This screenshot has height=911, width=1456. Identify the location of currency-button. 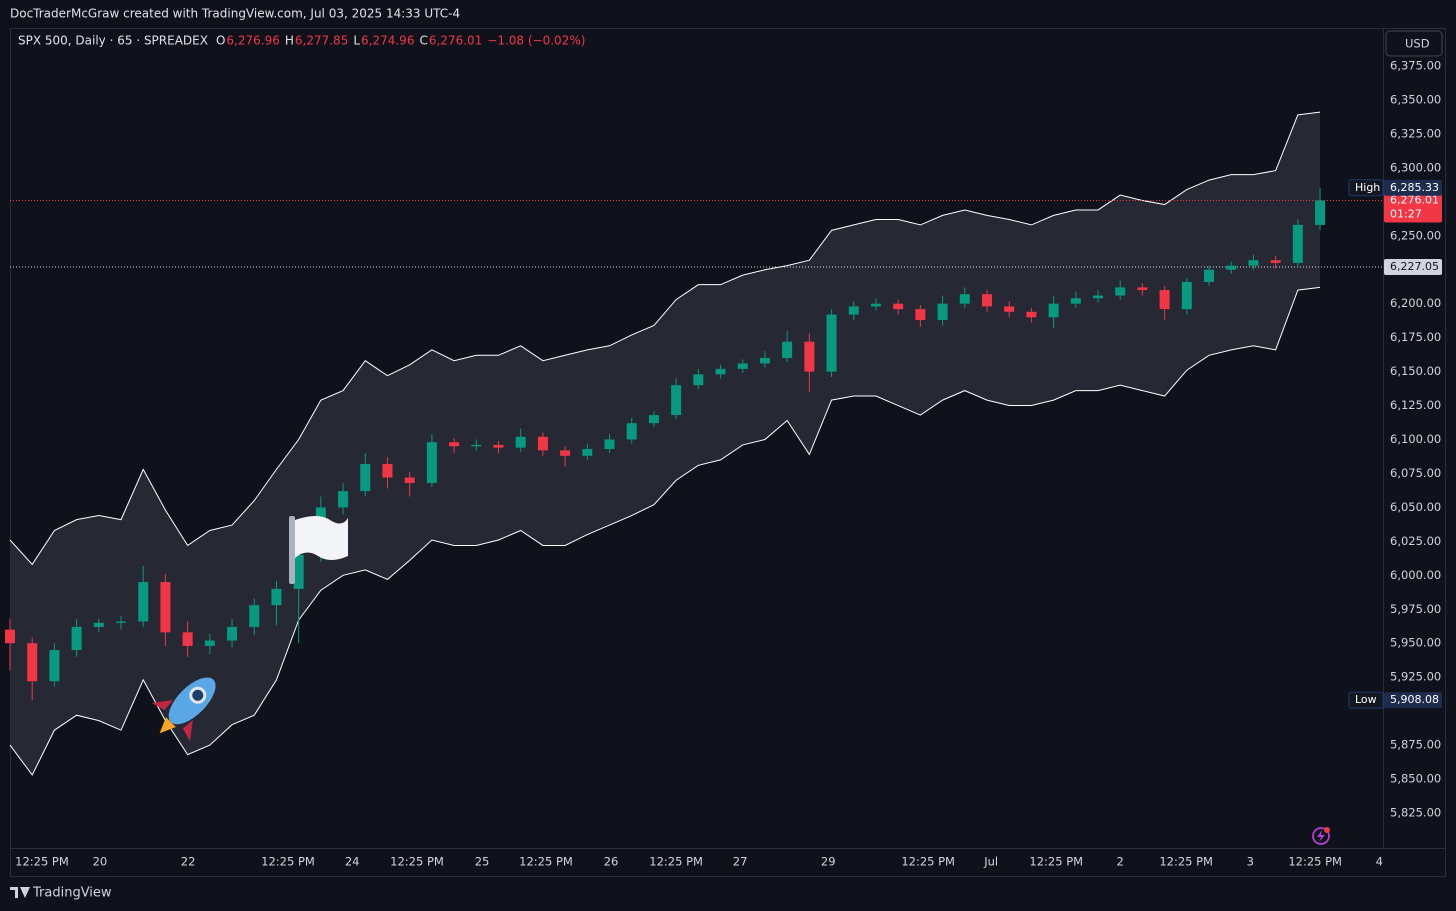
(1414, 43).